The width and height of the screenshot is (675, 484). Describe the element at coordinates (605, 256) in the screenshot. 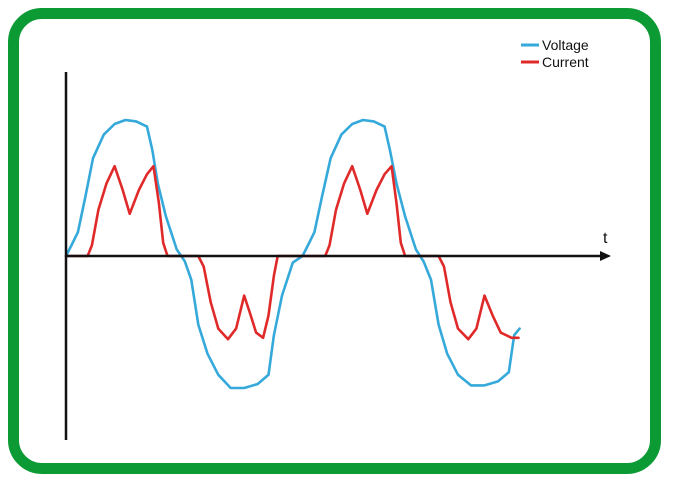

I see `x-axis-arrowhead` at that location.